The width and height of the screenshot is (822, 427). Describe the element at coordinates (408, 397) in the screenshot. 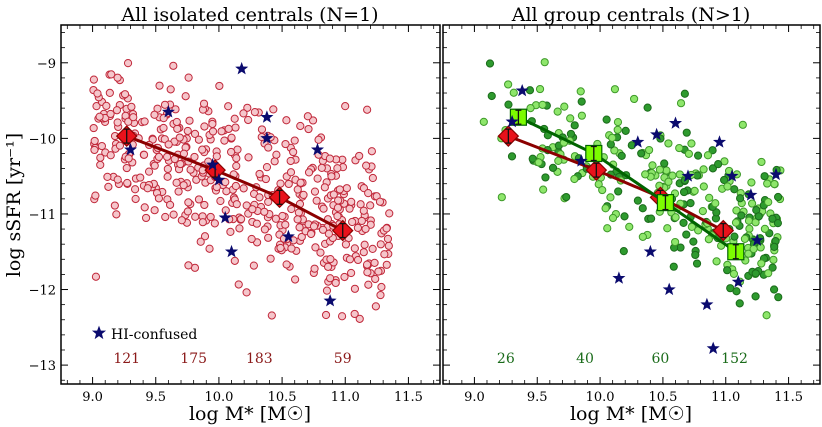

I see `x-tick-label: 11.5` at that location.